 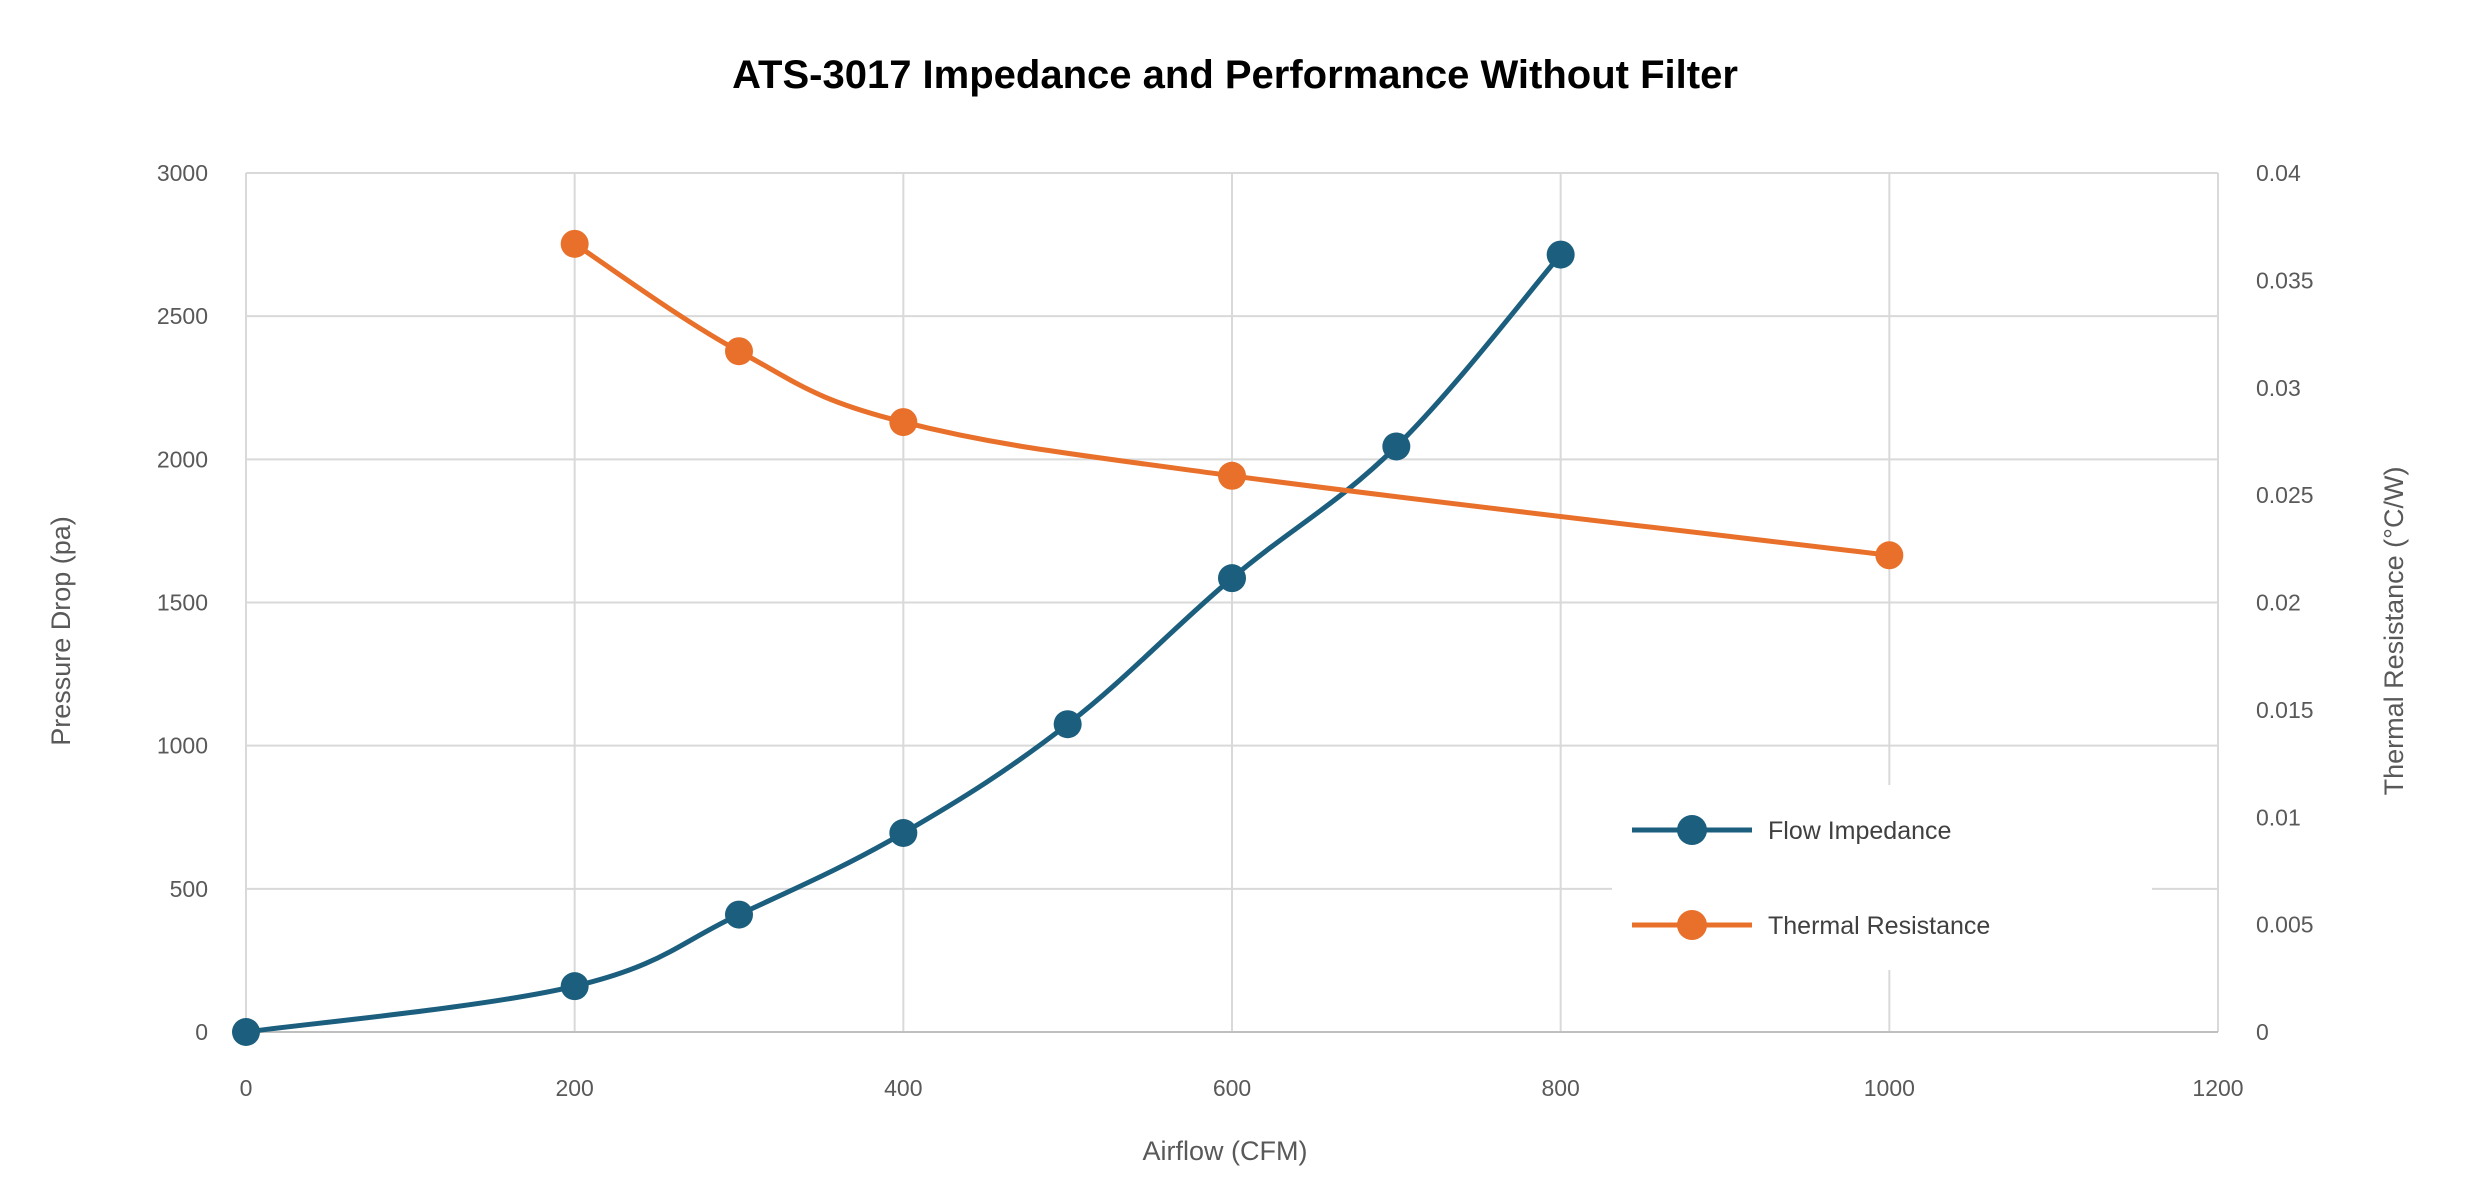 I want to click on y2-tick-label: 0.03, so click(x=2278, y=388).